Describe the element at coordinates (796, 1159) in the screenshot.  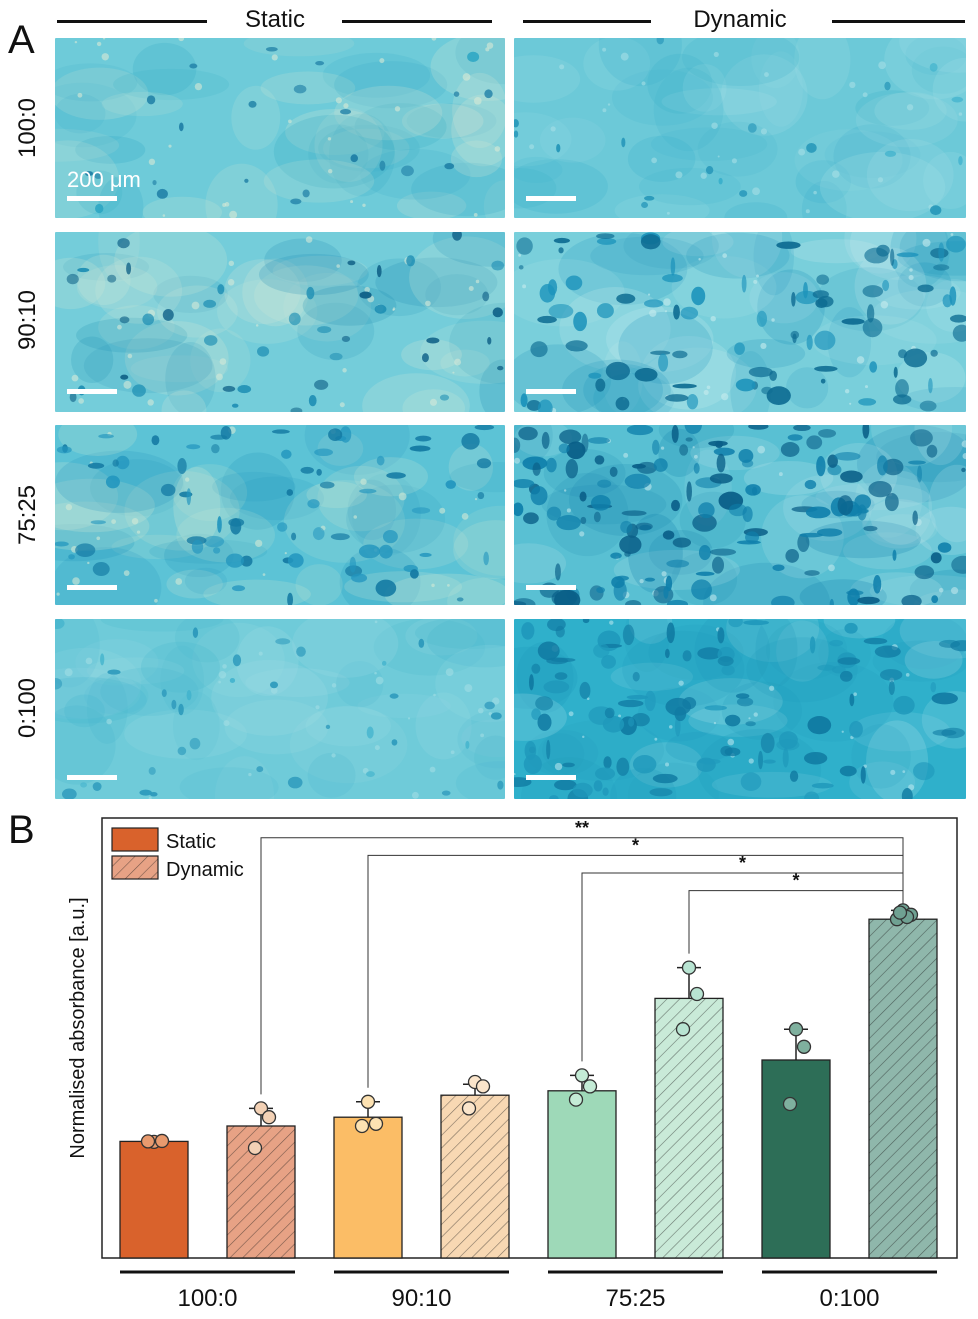
I see `bar-0-100-static` at that location.